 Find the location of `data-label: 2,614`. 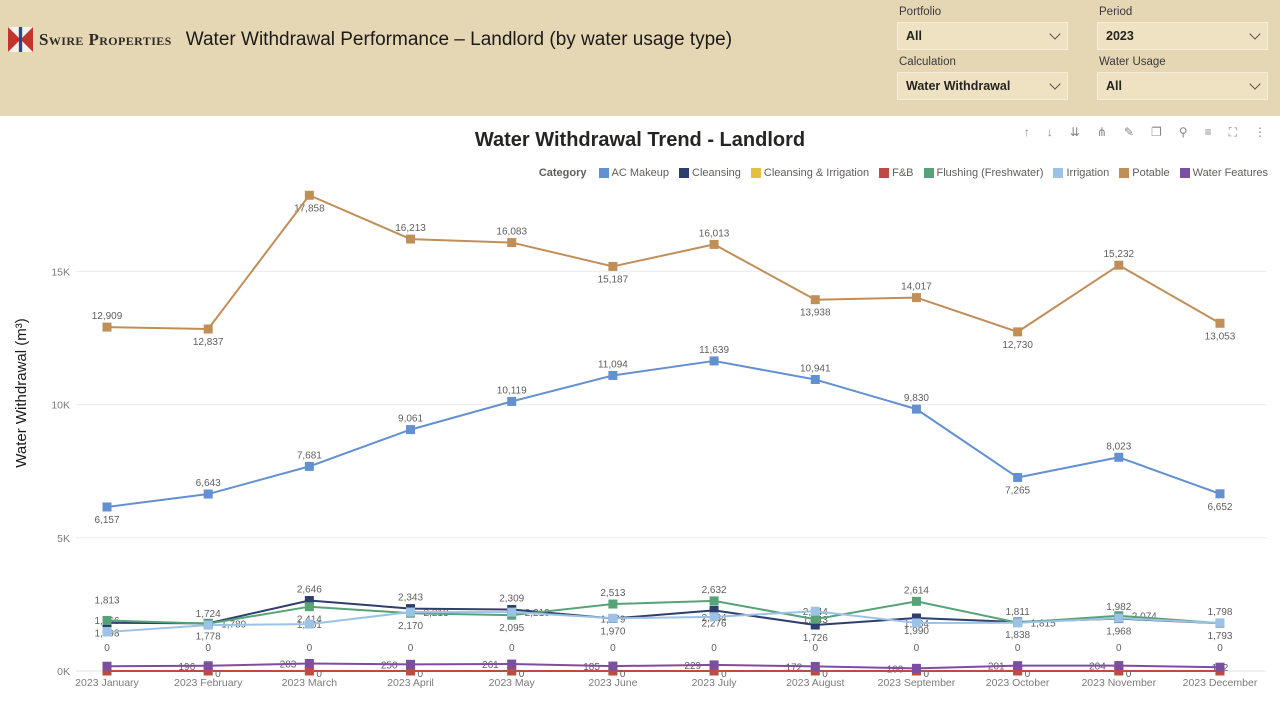

data-label: 2,614 is located at coordinates (916, 590).